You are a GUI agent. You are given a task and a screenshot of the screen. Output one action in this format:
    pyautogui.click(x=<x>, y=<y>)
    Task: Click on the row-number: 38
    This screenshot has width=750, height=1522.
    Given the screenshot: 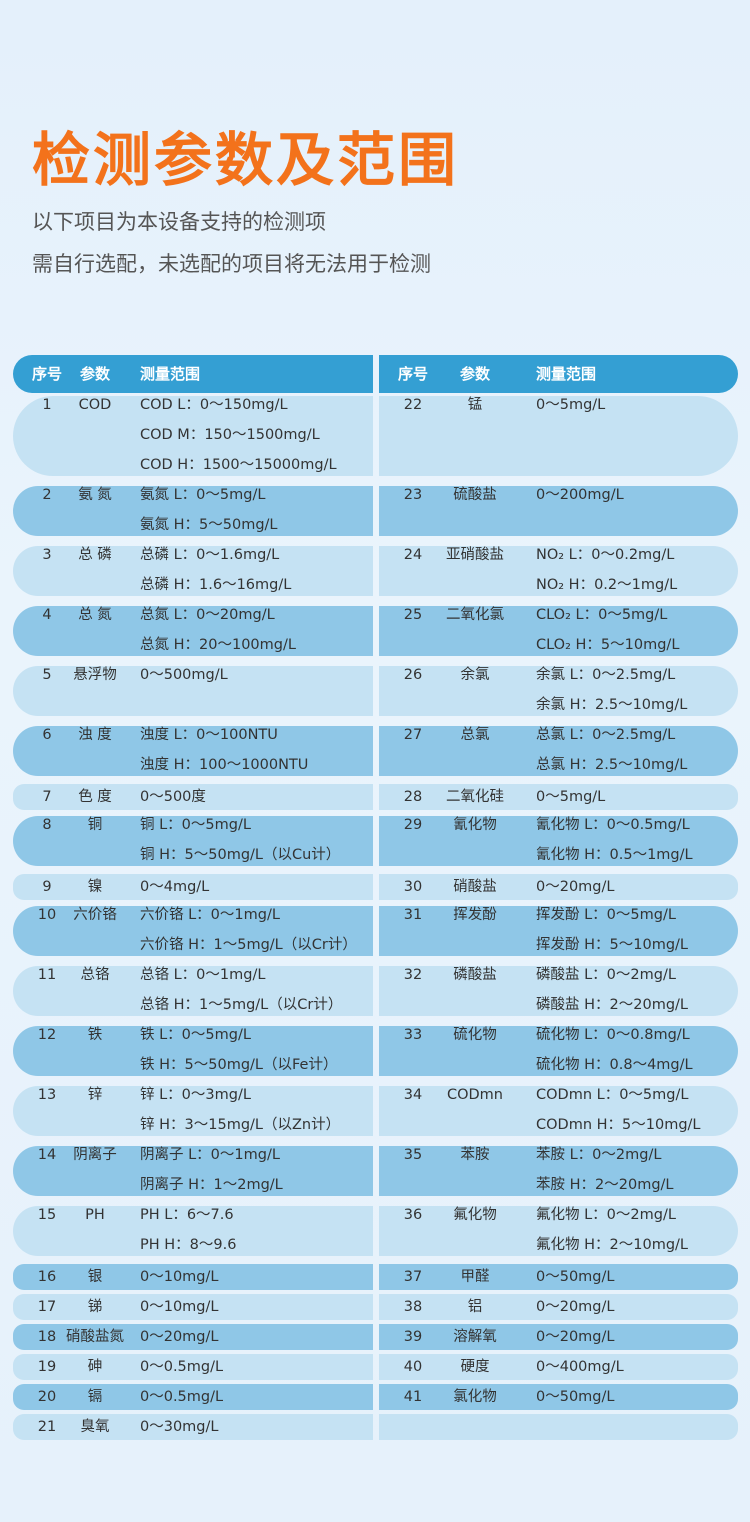 What is the action you would take?
    pyautogui.click(x=413, y=1307)
    